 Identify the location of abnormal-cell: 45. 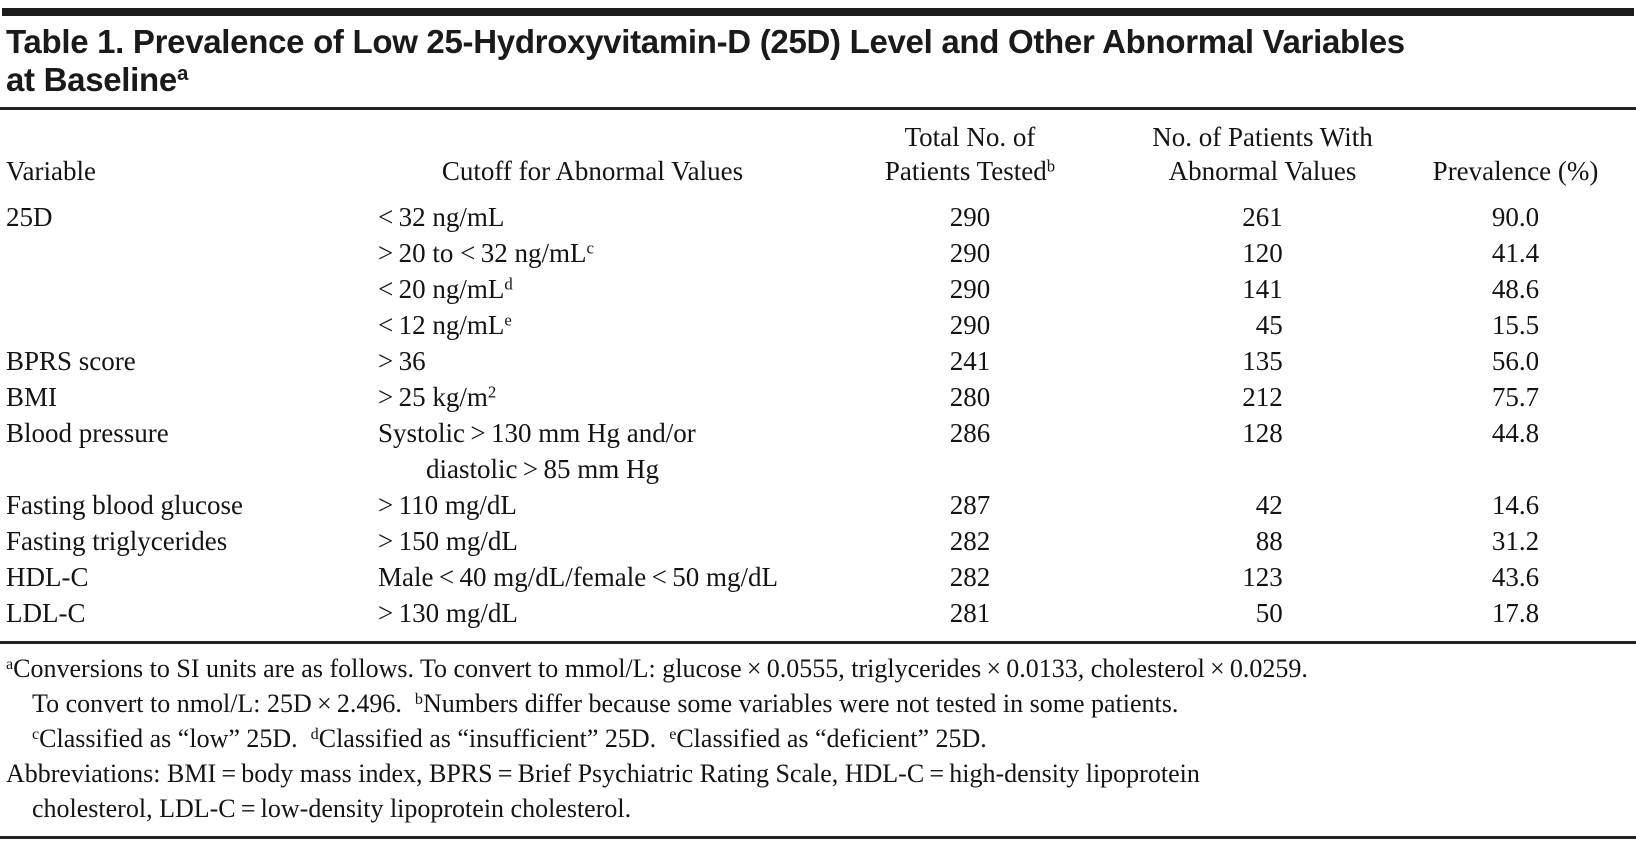
(1262, 325).